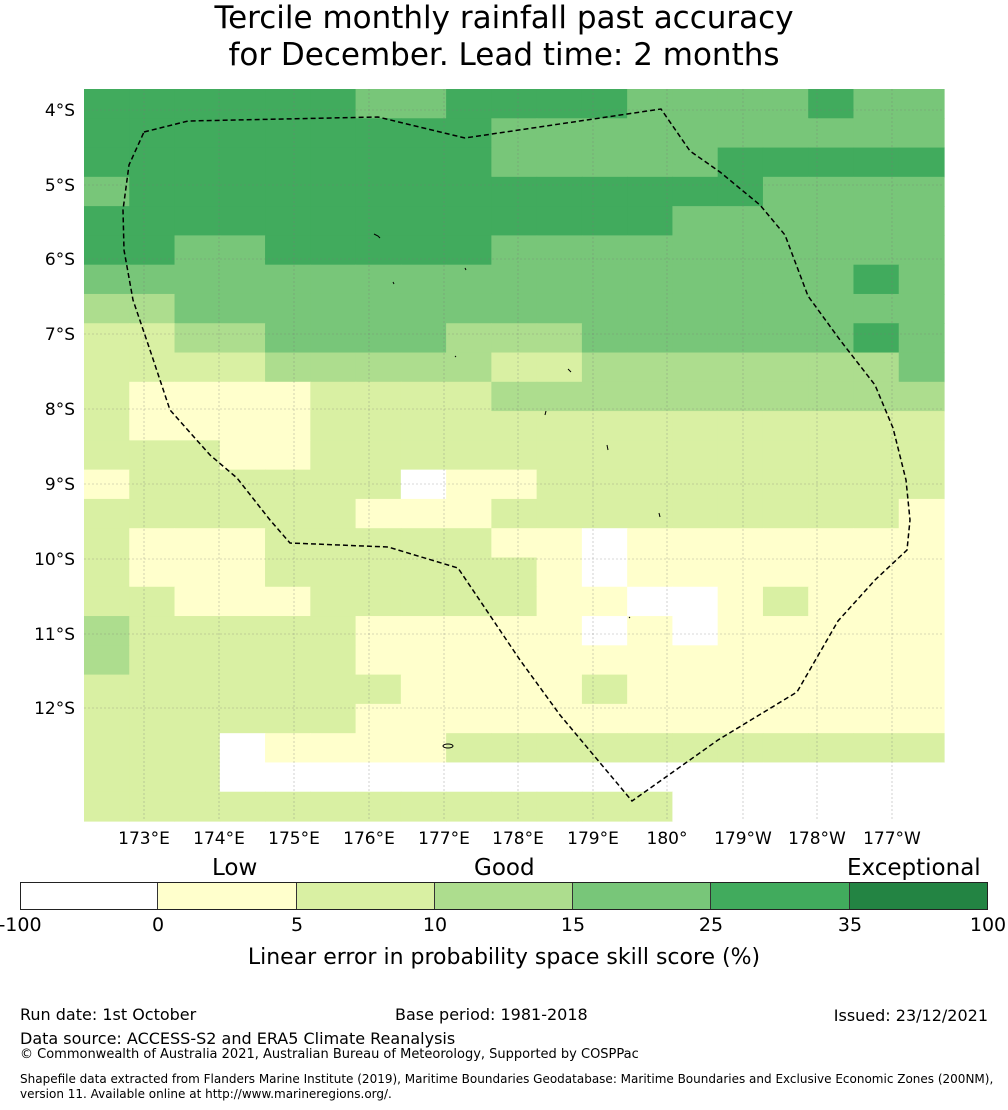  I want to click on colorbar-tick: 25, so click(711, 925).